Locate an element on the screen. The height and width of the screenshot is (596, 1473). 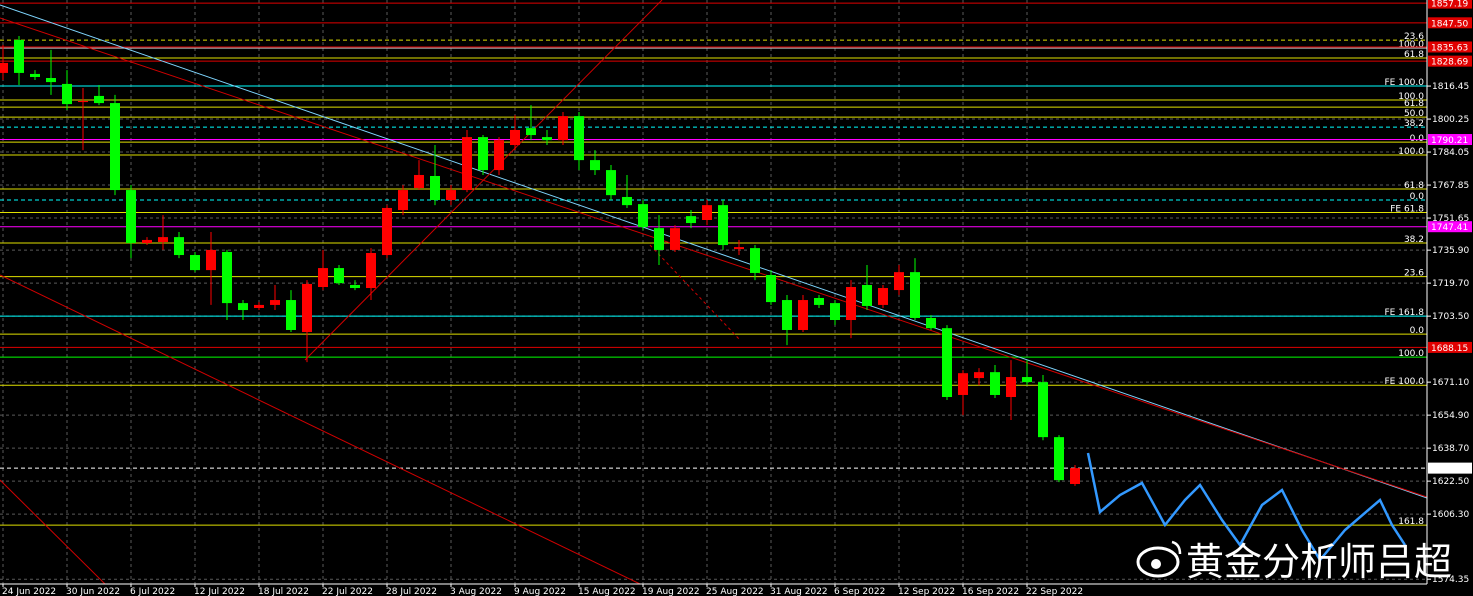
x-tick-label: 22 Sep 2022 is located at coordinates (1054, 591).